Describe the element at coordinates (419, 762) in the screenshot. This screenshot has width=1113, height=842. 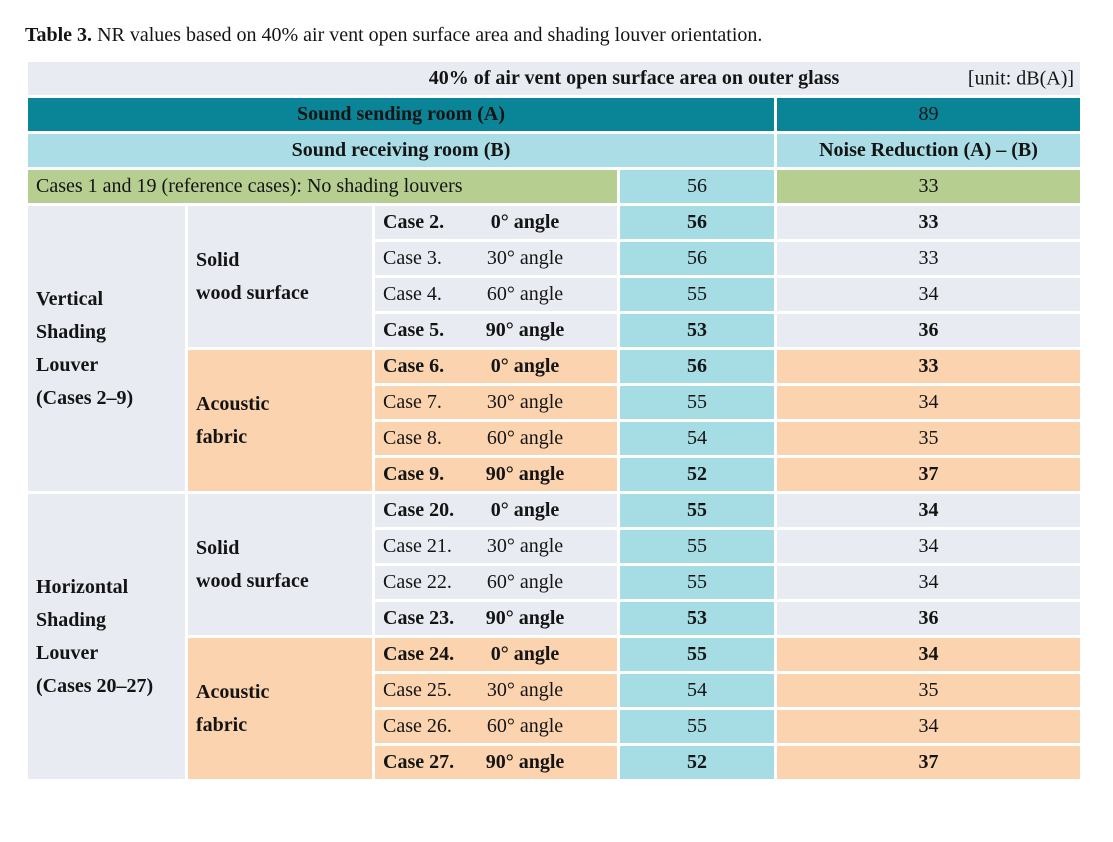
I see `case-label: Case 27.` at that location.